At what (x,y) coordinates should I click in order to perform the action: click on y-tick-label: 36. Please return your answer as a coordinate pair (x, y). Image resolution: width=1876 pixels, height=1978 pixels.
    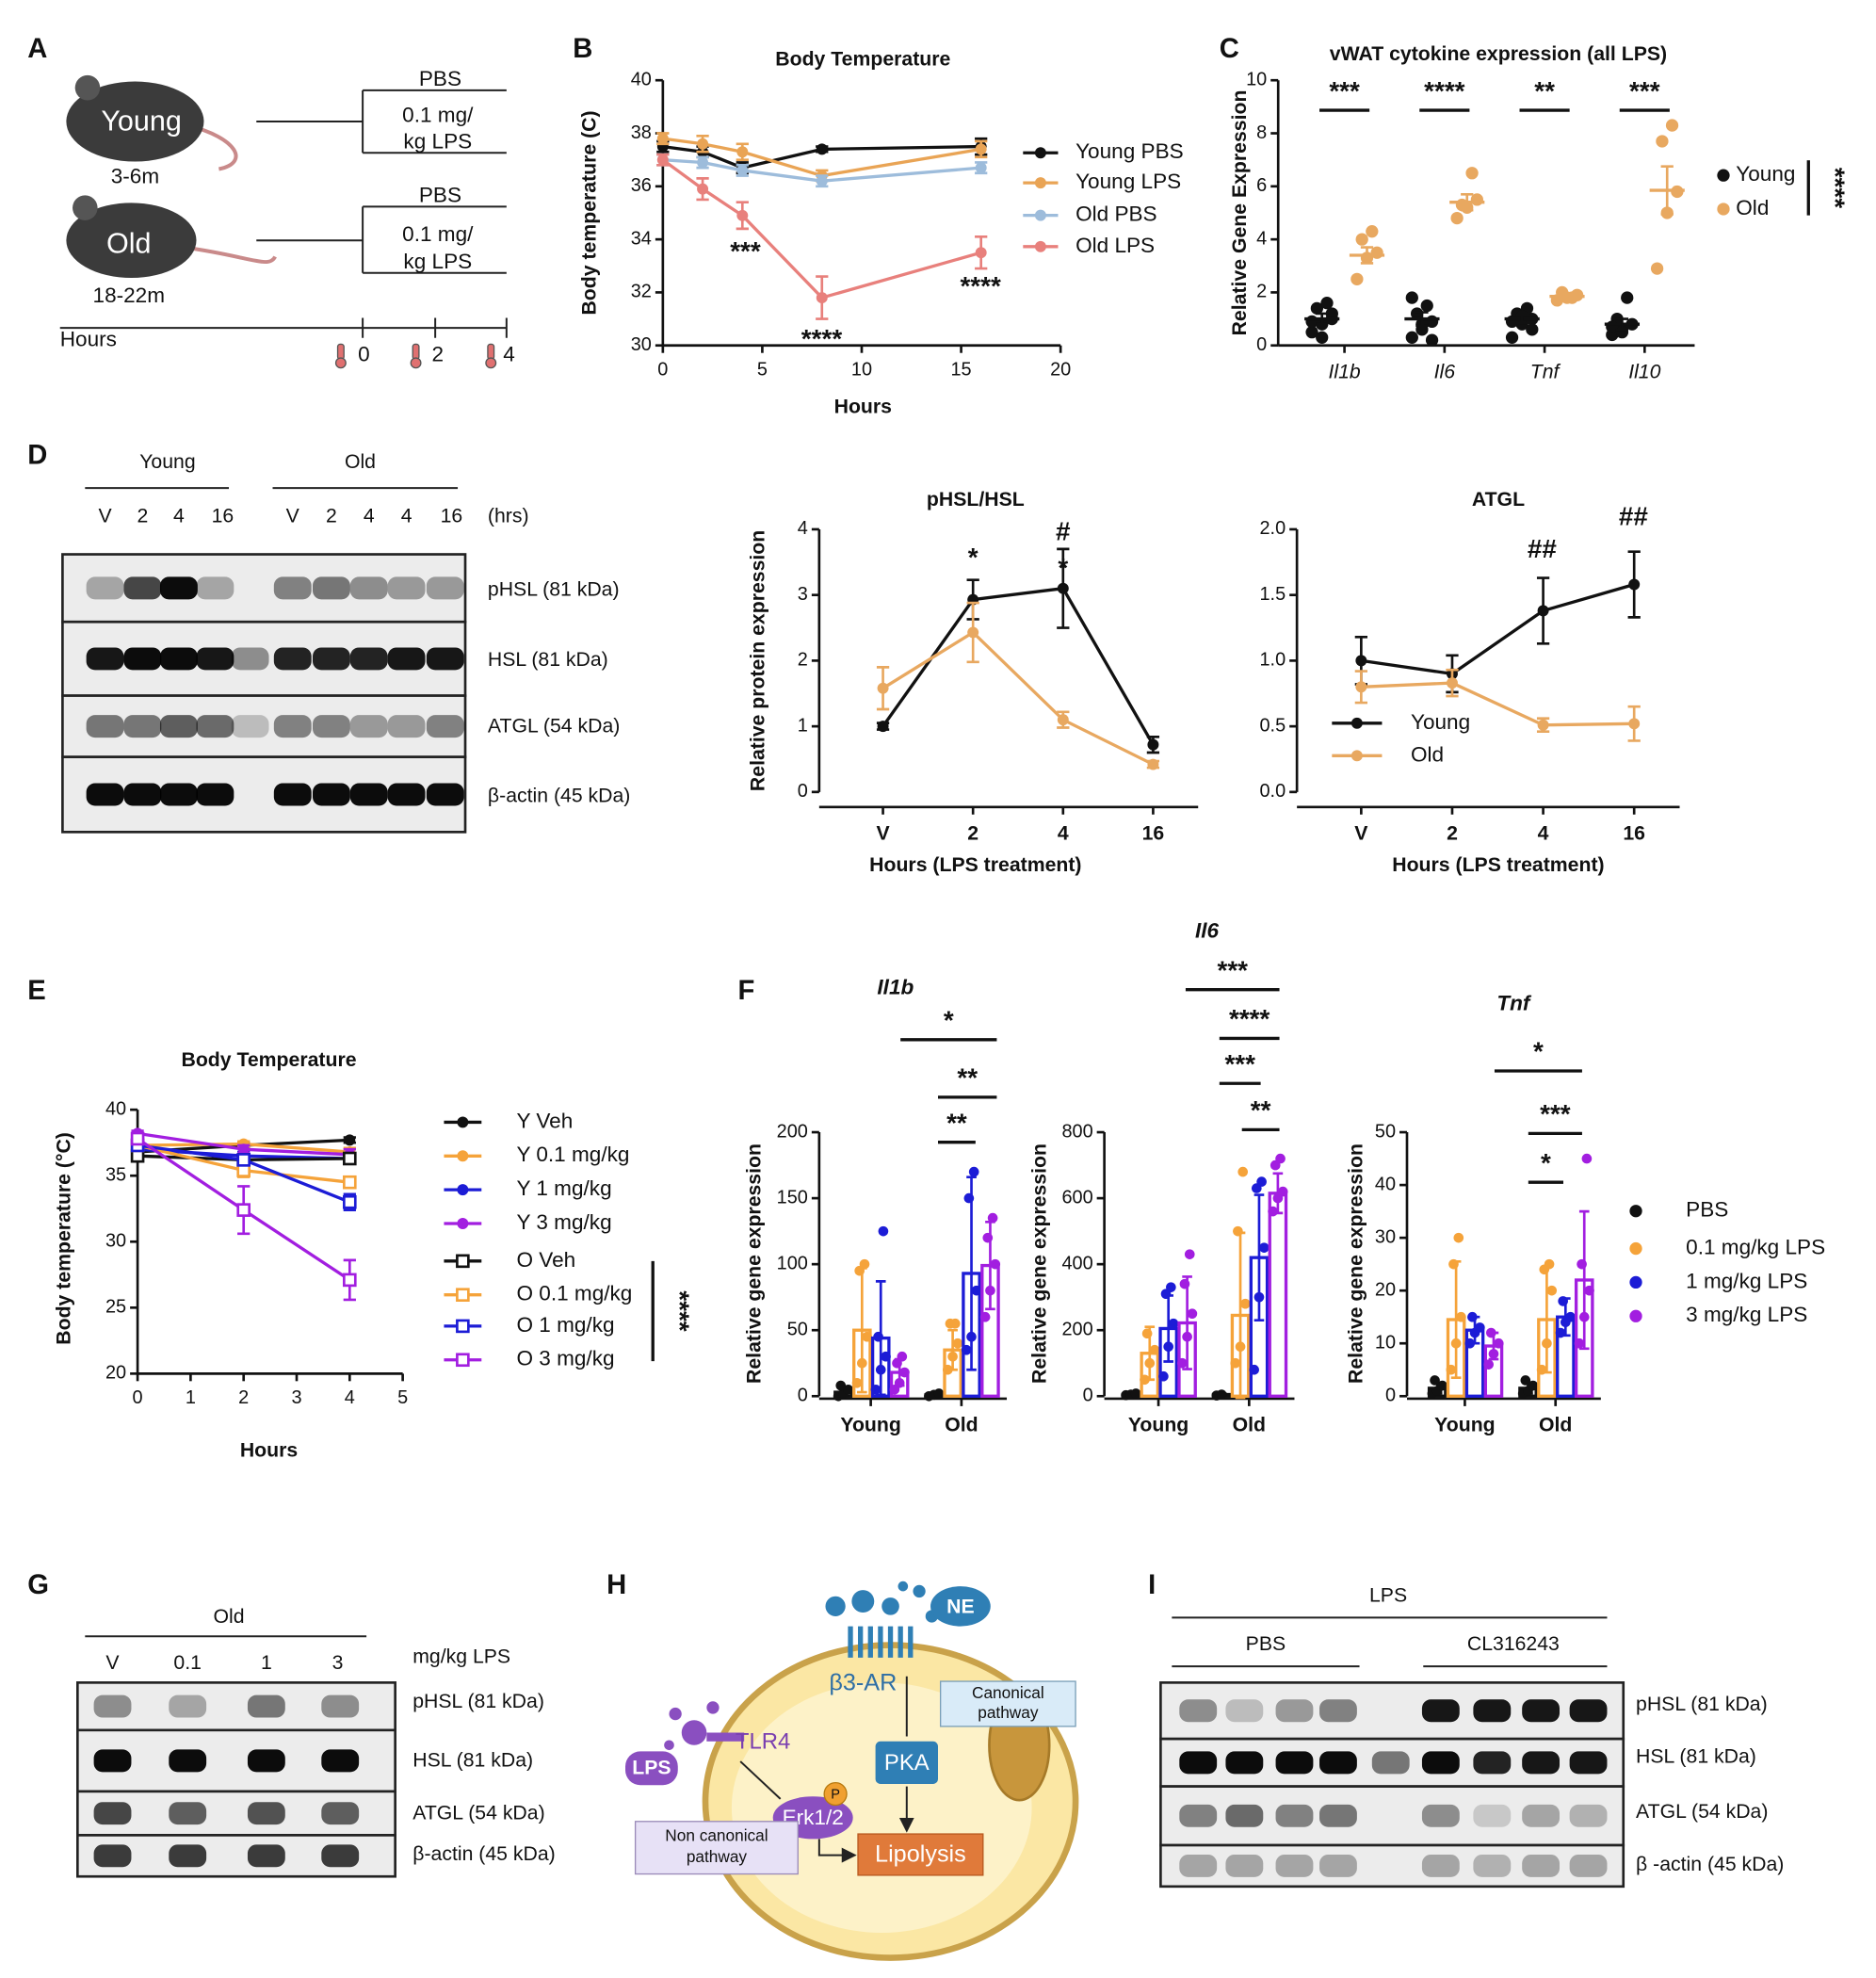
    Looking at the image, I should click on (641, 185).